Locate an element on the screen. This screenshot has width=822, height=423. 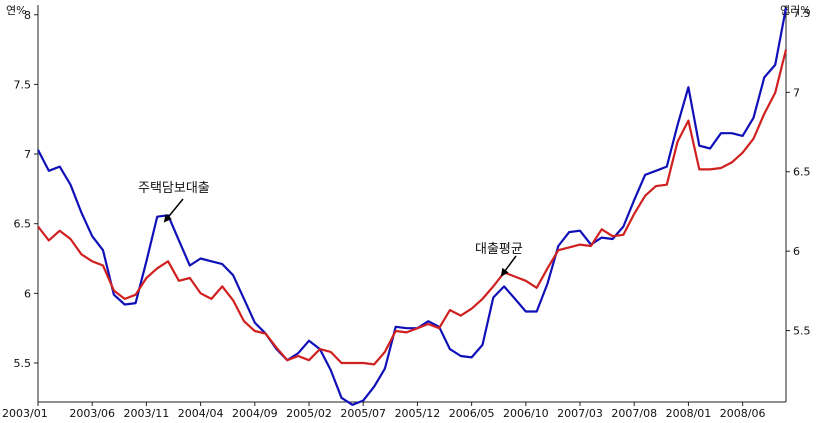
left-ytick-label: 7.5 is located at coordinates (23, 84).